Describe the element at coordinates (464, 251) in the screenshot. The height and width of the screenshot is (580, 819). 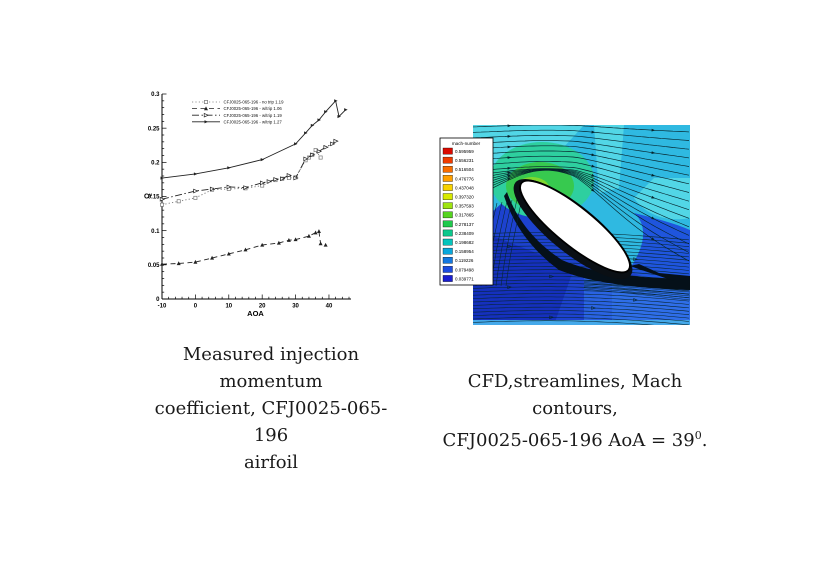
I see `colorbar-value: 0.158954` at that location.